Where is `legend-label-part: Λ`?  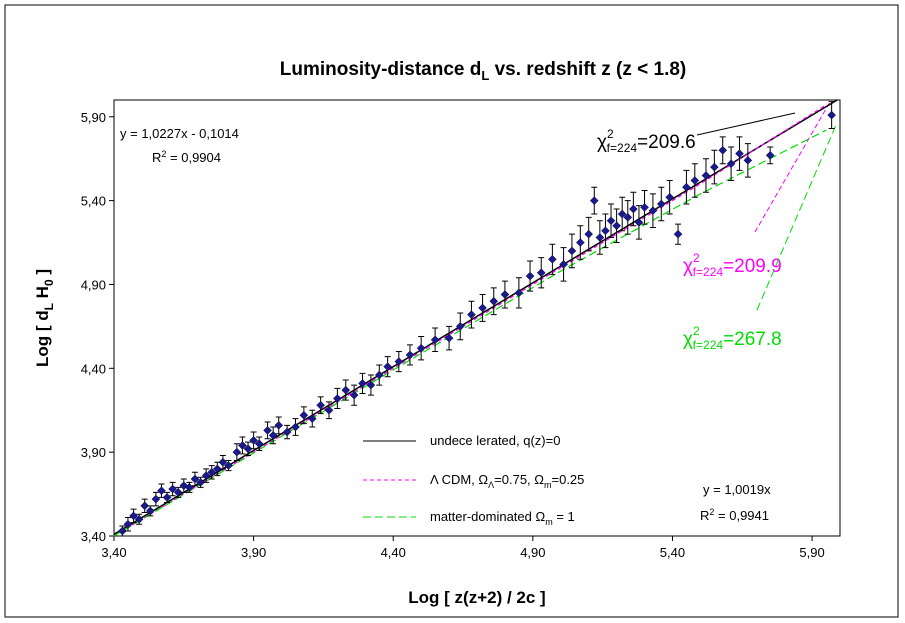 legend-label-part: Λ is located at coordinates (491, 485).